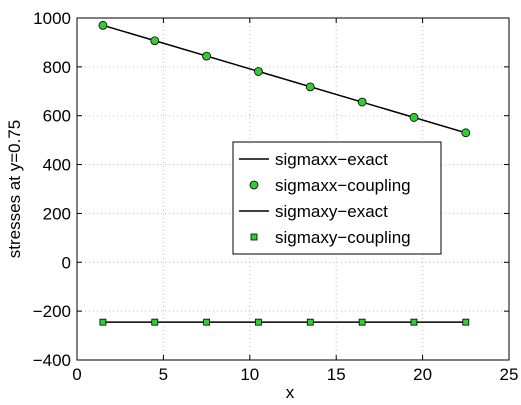 This screenshot has width=521, height=405. Describe the element at coordinates (57, 213) in the screenshot. I see `y-tick-label: 200` at that location.